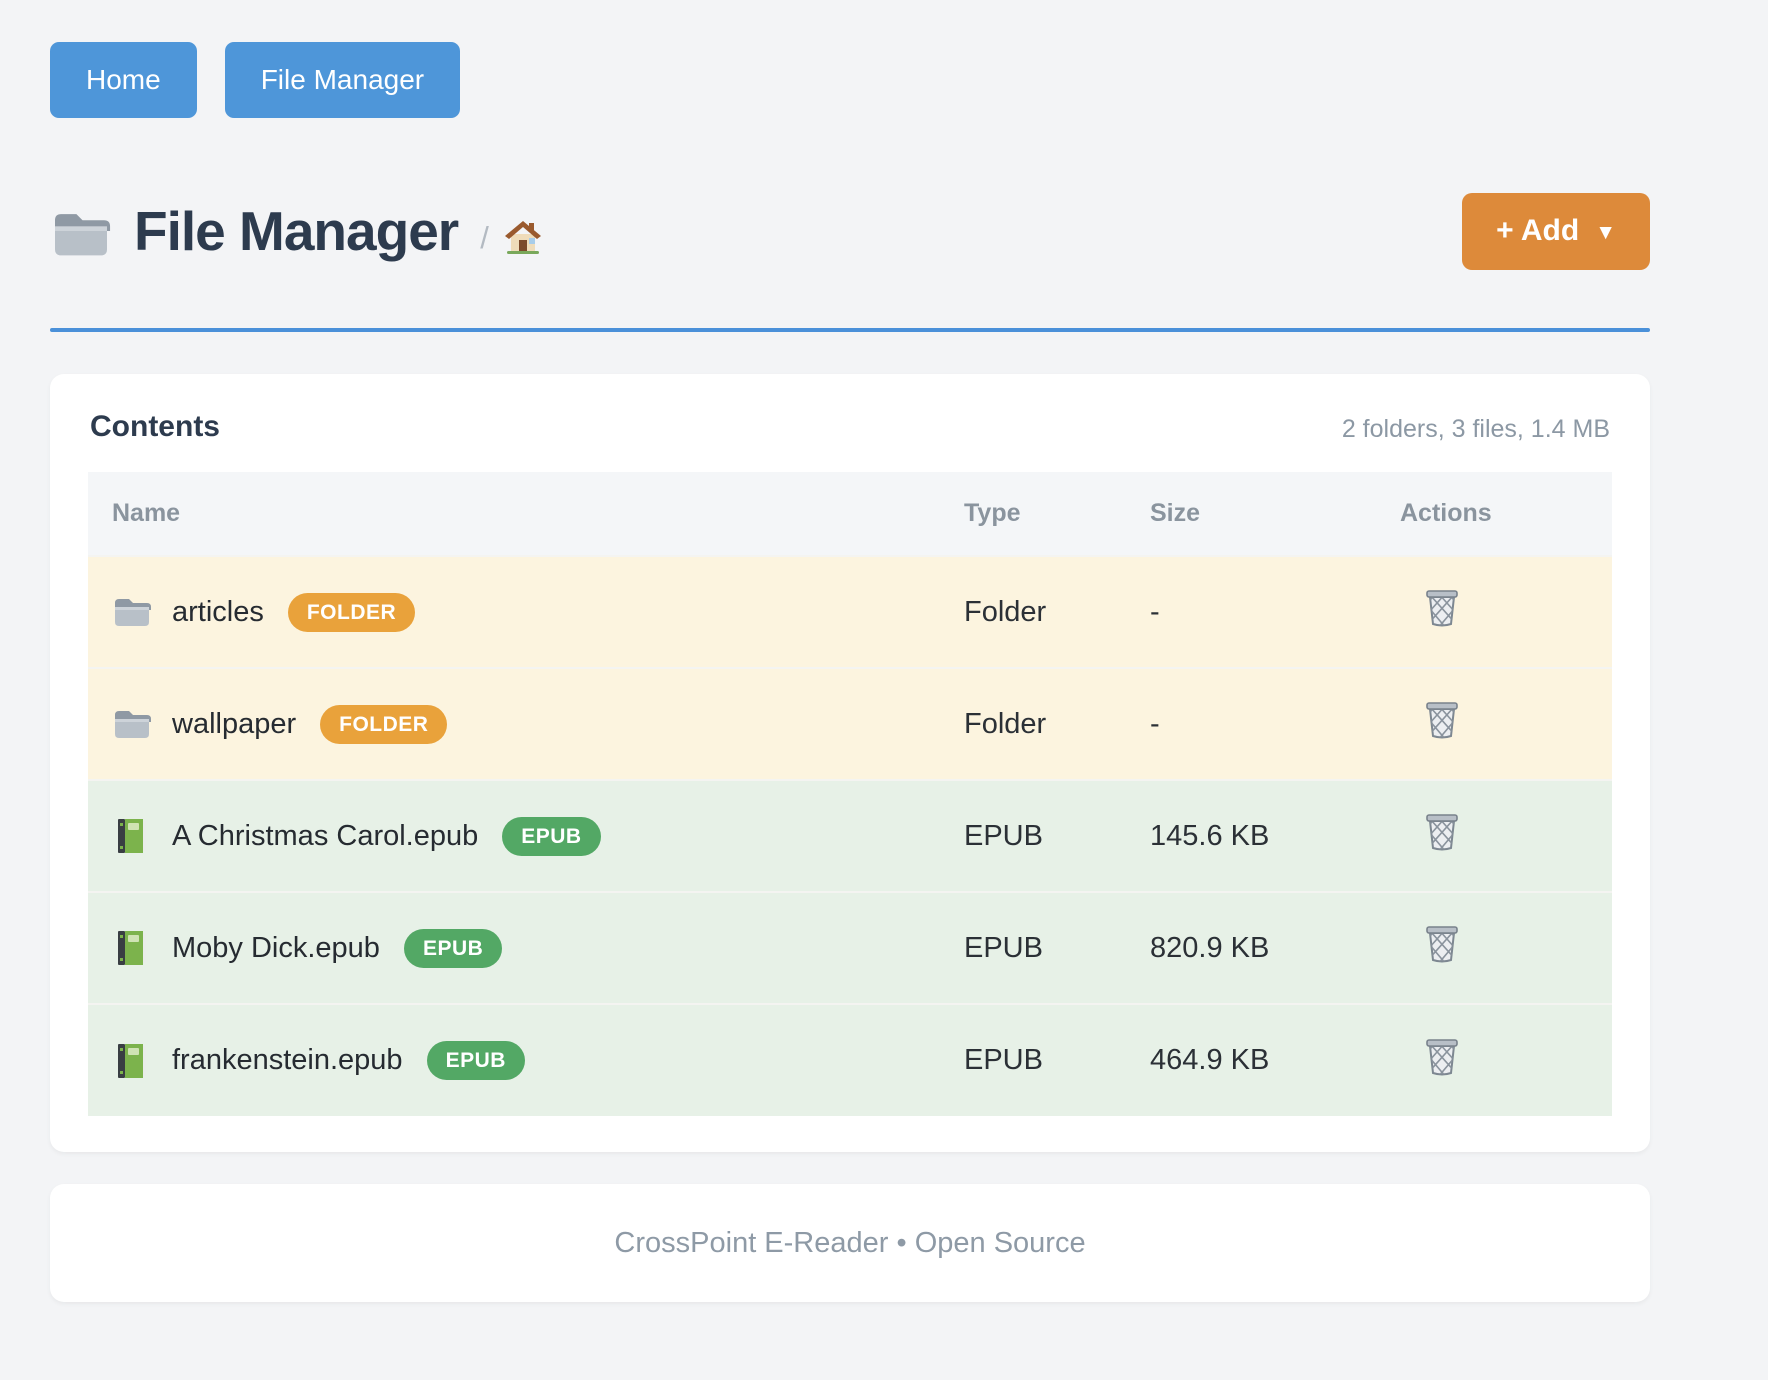 The image size is (1768, 1380). What do you see at coordinates (523, 237) in the screenshot?
I see `house-icon` at bounding box center [523, 237].